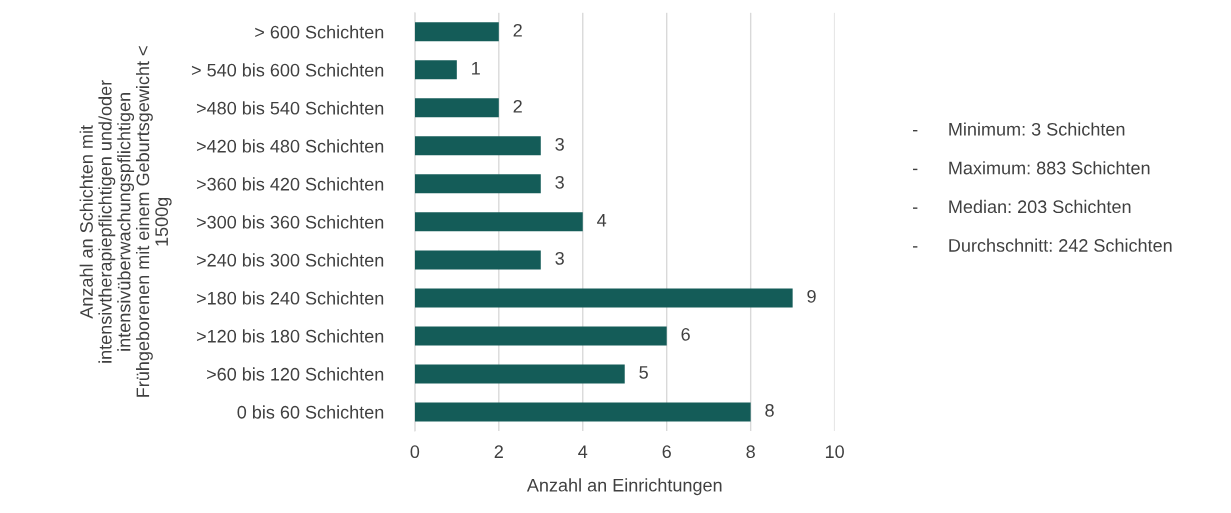  What do you see at coordinates (602, 220) in the screenshot?
I see `data-label: 4` at bounding box center [602, 220].